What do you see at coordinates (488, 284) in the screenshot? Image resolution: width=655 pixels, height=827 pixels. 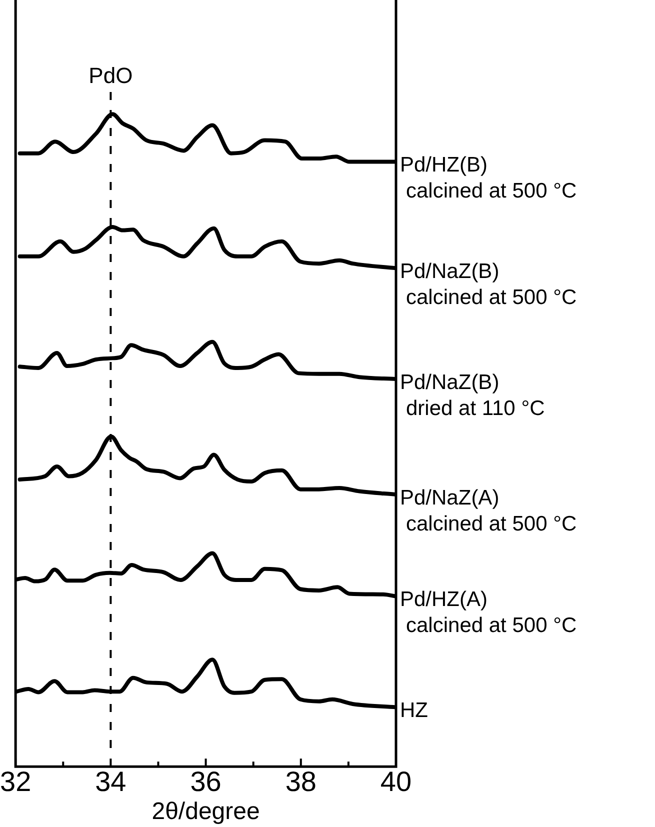 I see `series-label: Pd/NaZ(B) calcined at 500 °C` at bounding box center [488, 284].